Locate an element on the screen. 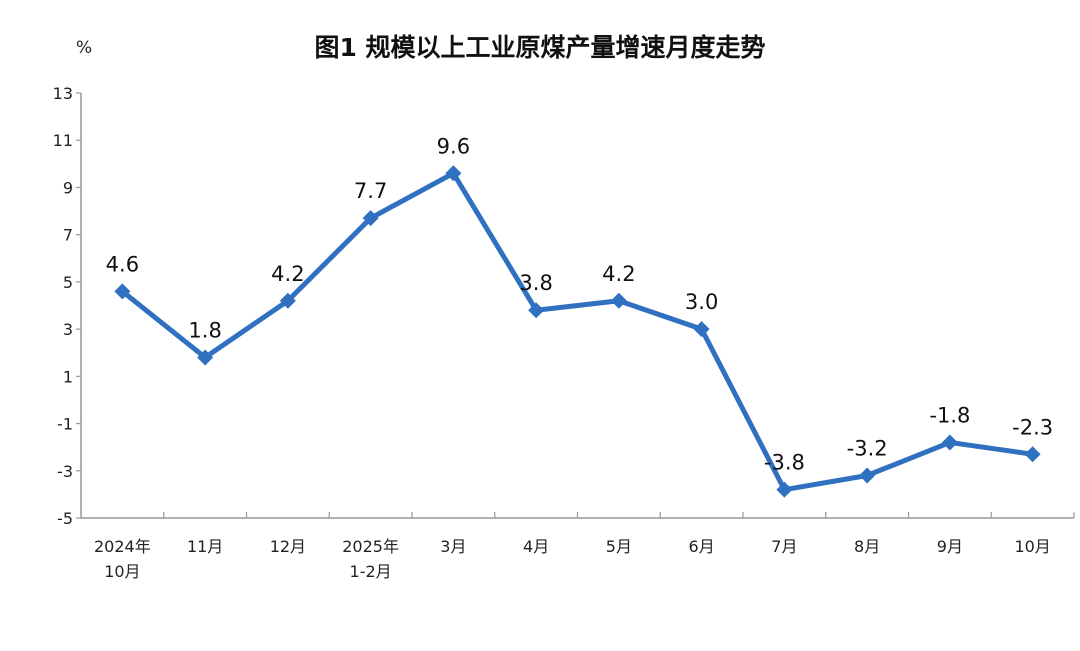 The width and height of the screenshot is (1080, 651). y-tick-label: 7 is located at coordinates (68, 235).